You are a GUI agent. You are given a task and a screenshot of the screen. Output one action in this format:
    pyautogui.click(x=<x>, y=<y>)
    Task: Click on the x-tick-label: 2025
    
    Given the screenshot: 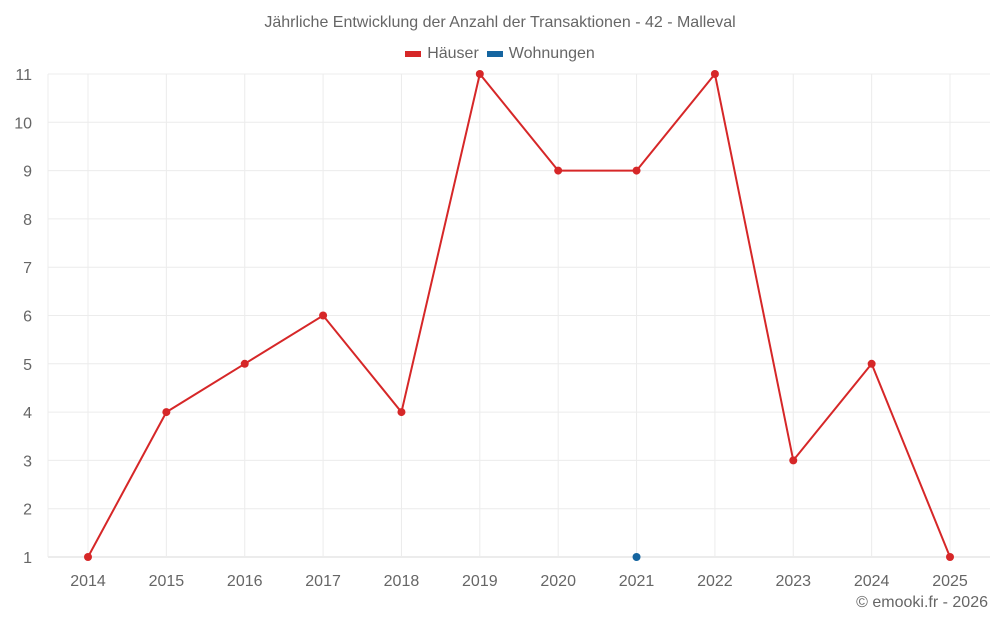 What is the action you would take?
    pyautogui.click(x=950, y=581)
    